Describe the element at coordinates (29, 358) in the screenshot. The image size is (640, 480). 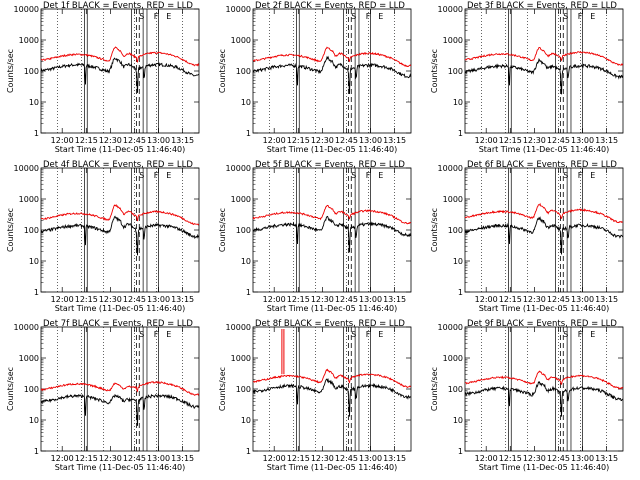
I see `panel-7-ytick-label: 1000` at that location.